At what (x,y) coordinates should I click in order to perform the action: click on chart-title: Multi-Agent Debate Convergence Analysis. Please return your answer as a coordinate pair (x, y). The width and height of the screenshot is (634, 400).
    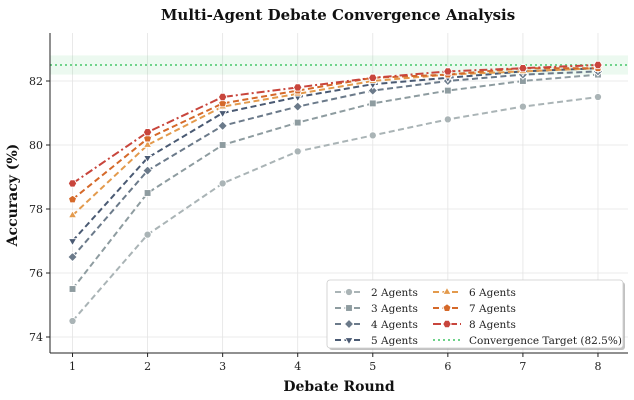
    Looking at the image, I should click on (338, 15).